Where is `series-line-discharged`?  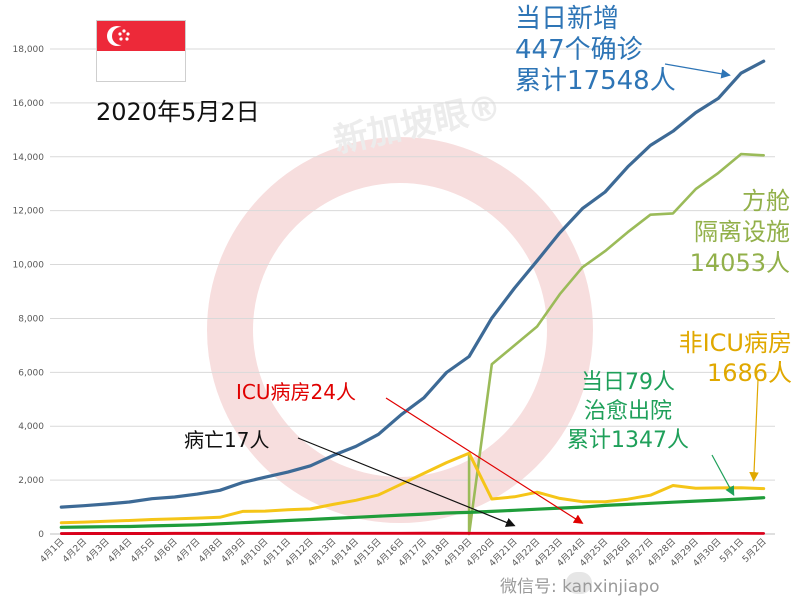 series-line-discharged is located at coordinates (412, 512).